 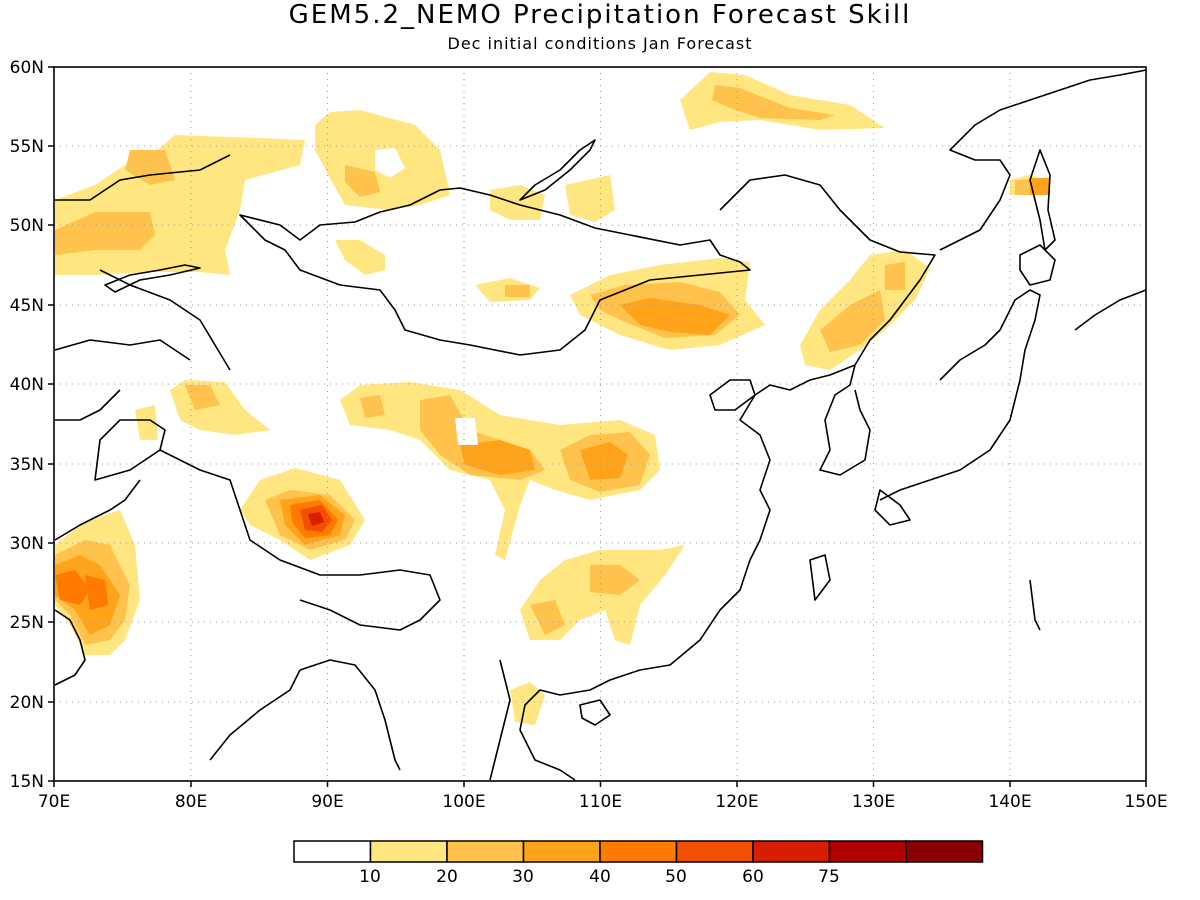 What do you see at coordinates (27, 385) in the screenshot?
I see `y-tick-label: 40N` at bounding box center [27, 385].